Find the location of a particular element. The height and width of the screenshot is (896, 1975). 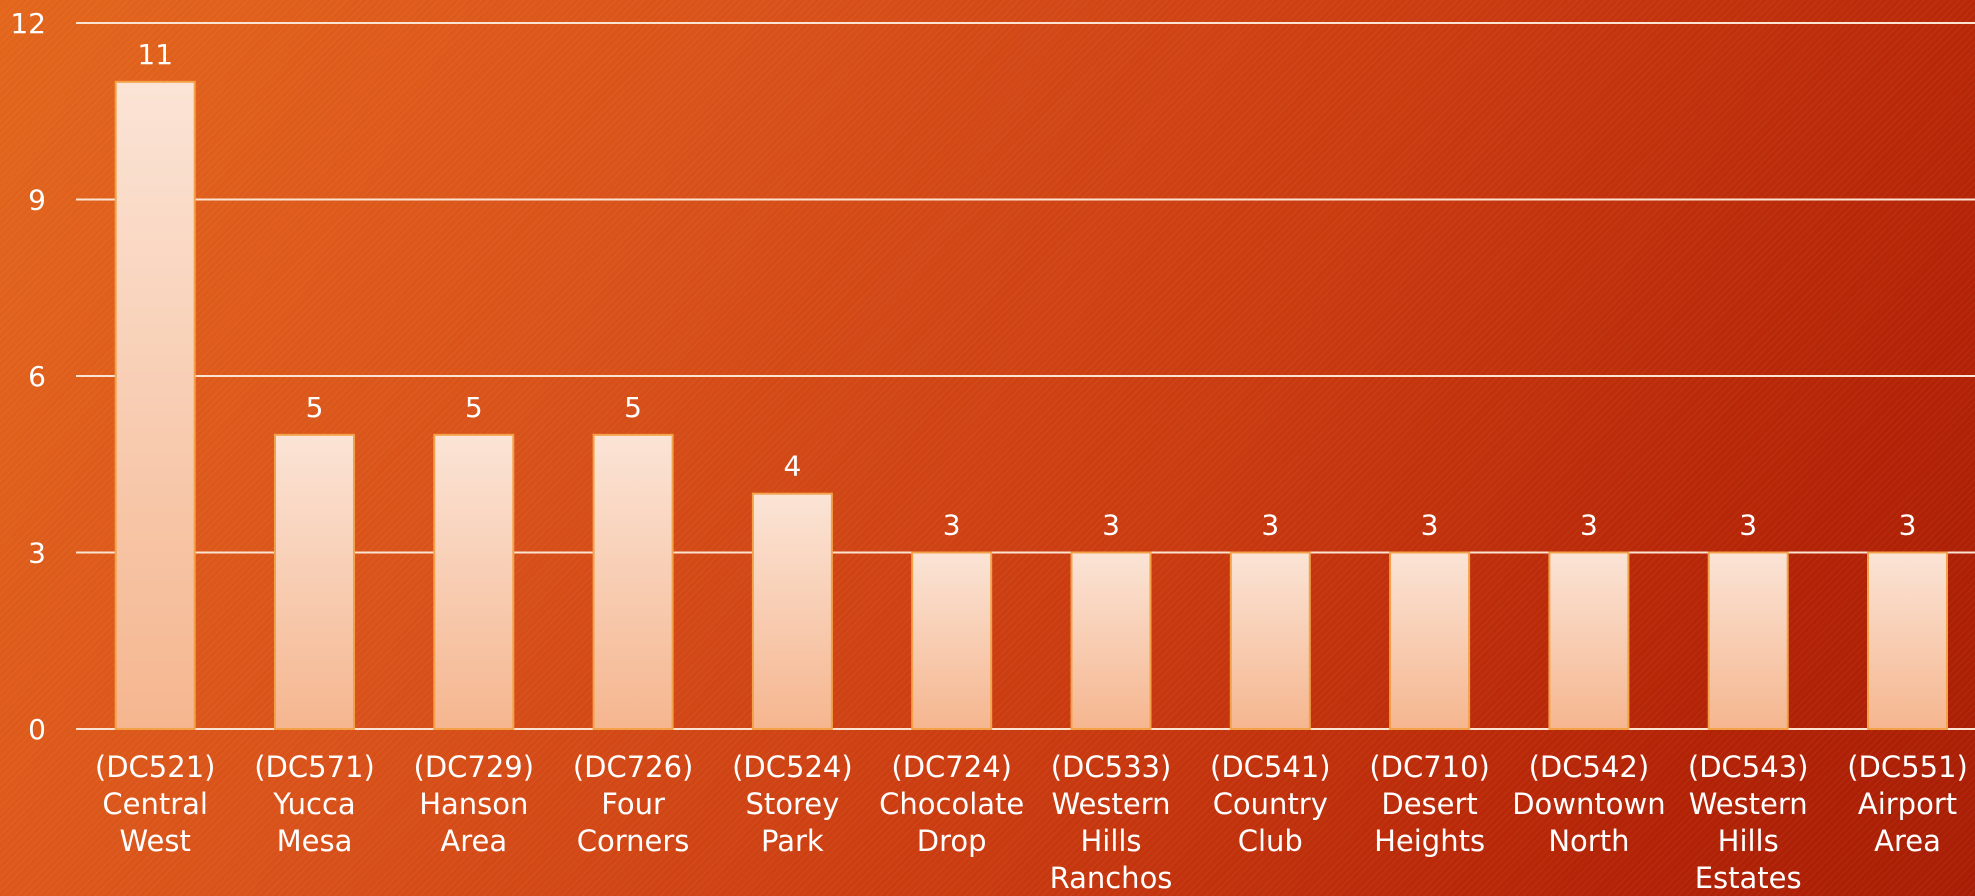

y-tick-label: 0 is located at coordinates (37, 729).